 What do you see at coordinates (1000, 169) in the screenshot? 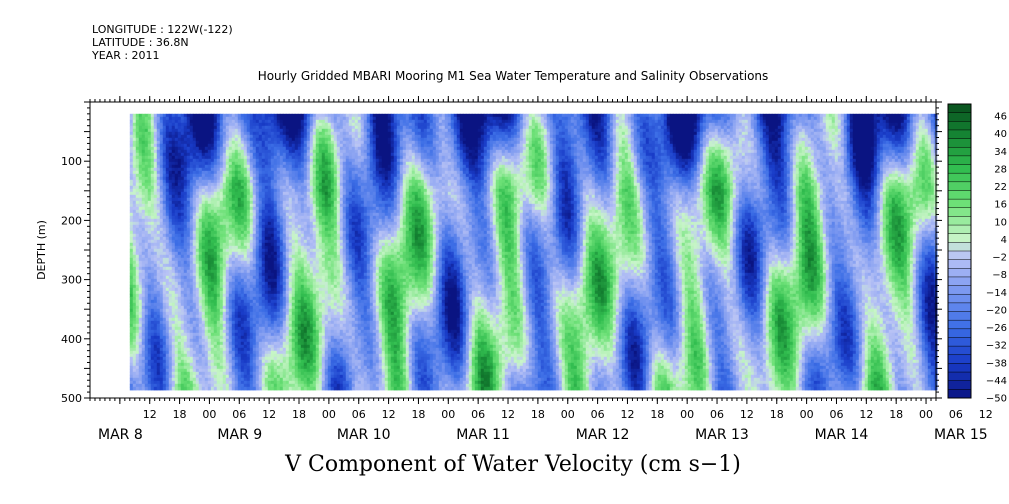
I see `colorbar-label: 28` at bounding box center [1000, 169].